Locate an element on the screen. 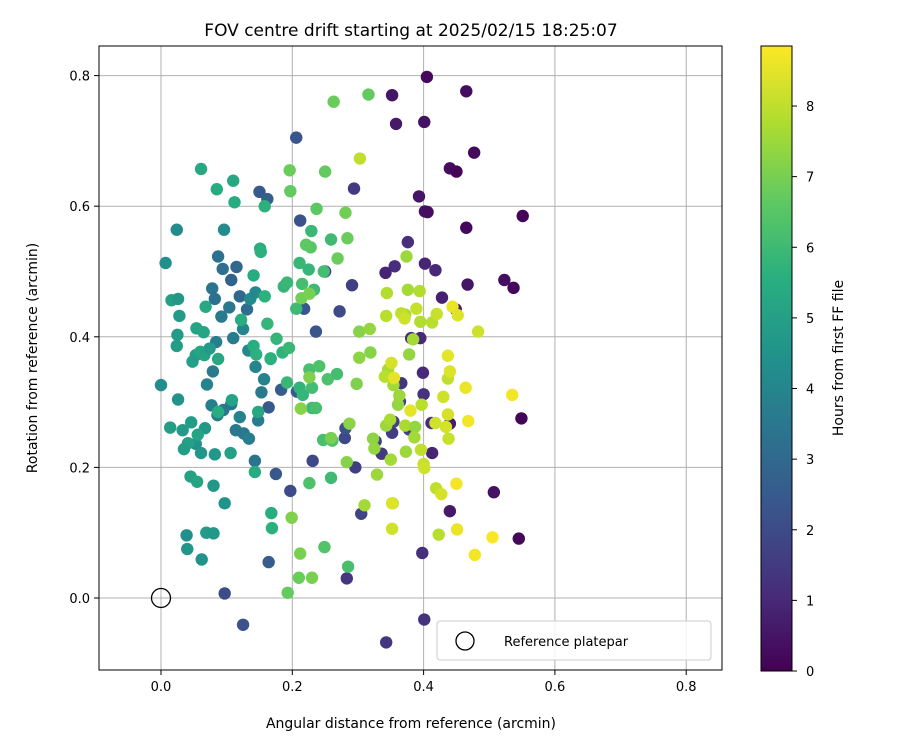  legend-reference-label: Reference platepar is located at coordinates (566, 642).